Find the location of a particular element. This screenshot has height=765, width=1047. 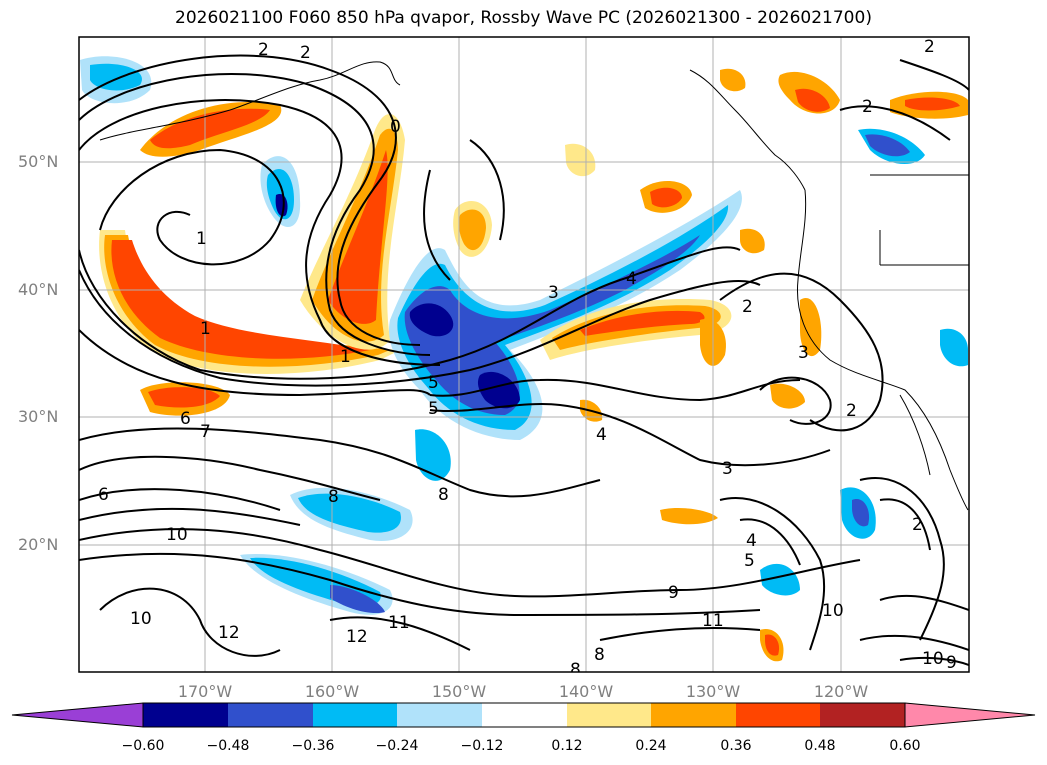

lon-label-140w: 140°W is located at coordinates (586, 691).